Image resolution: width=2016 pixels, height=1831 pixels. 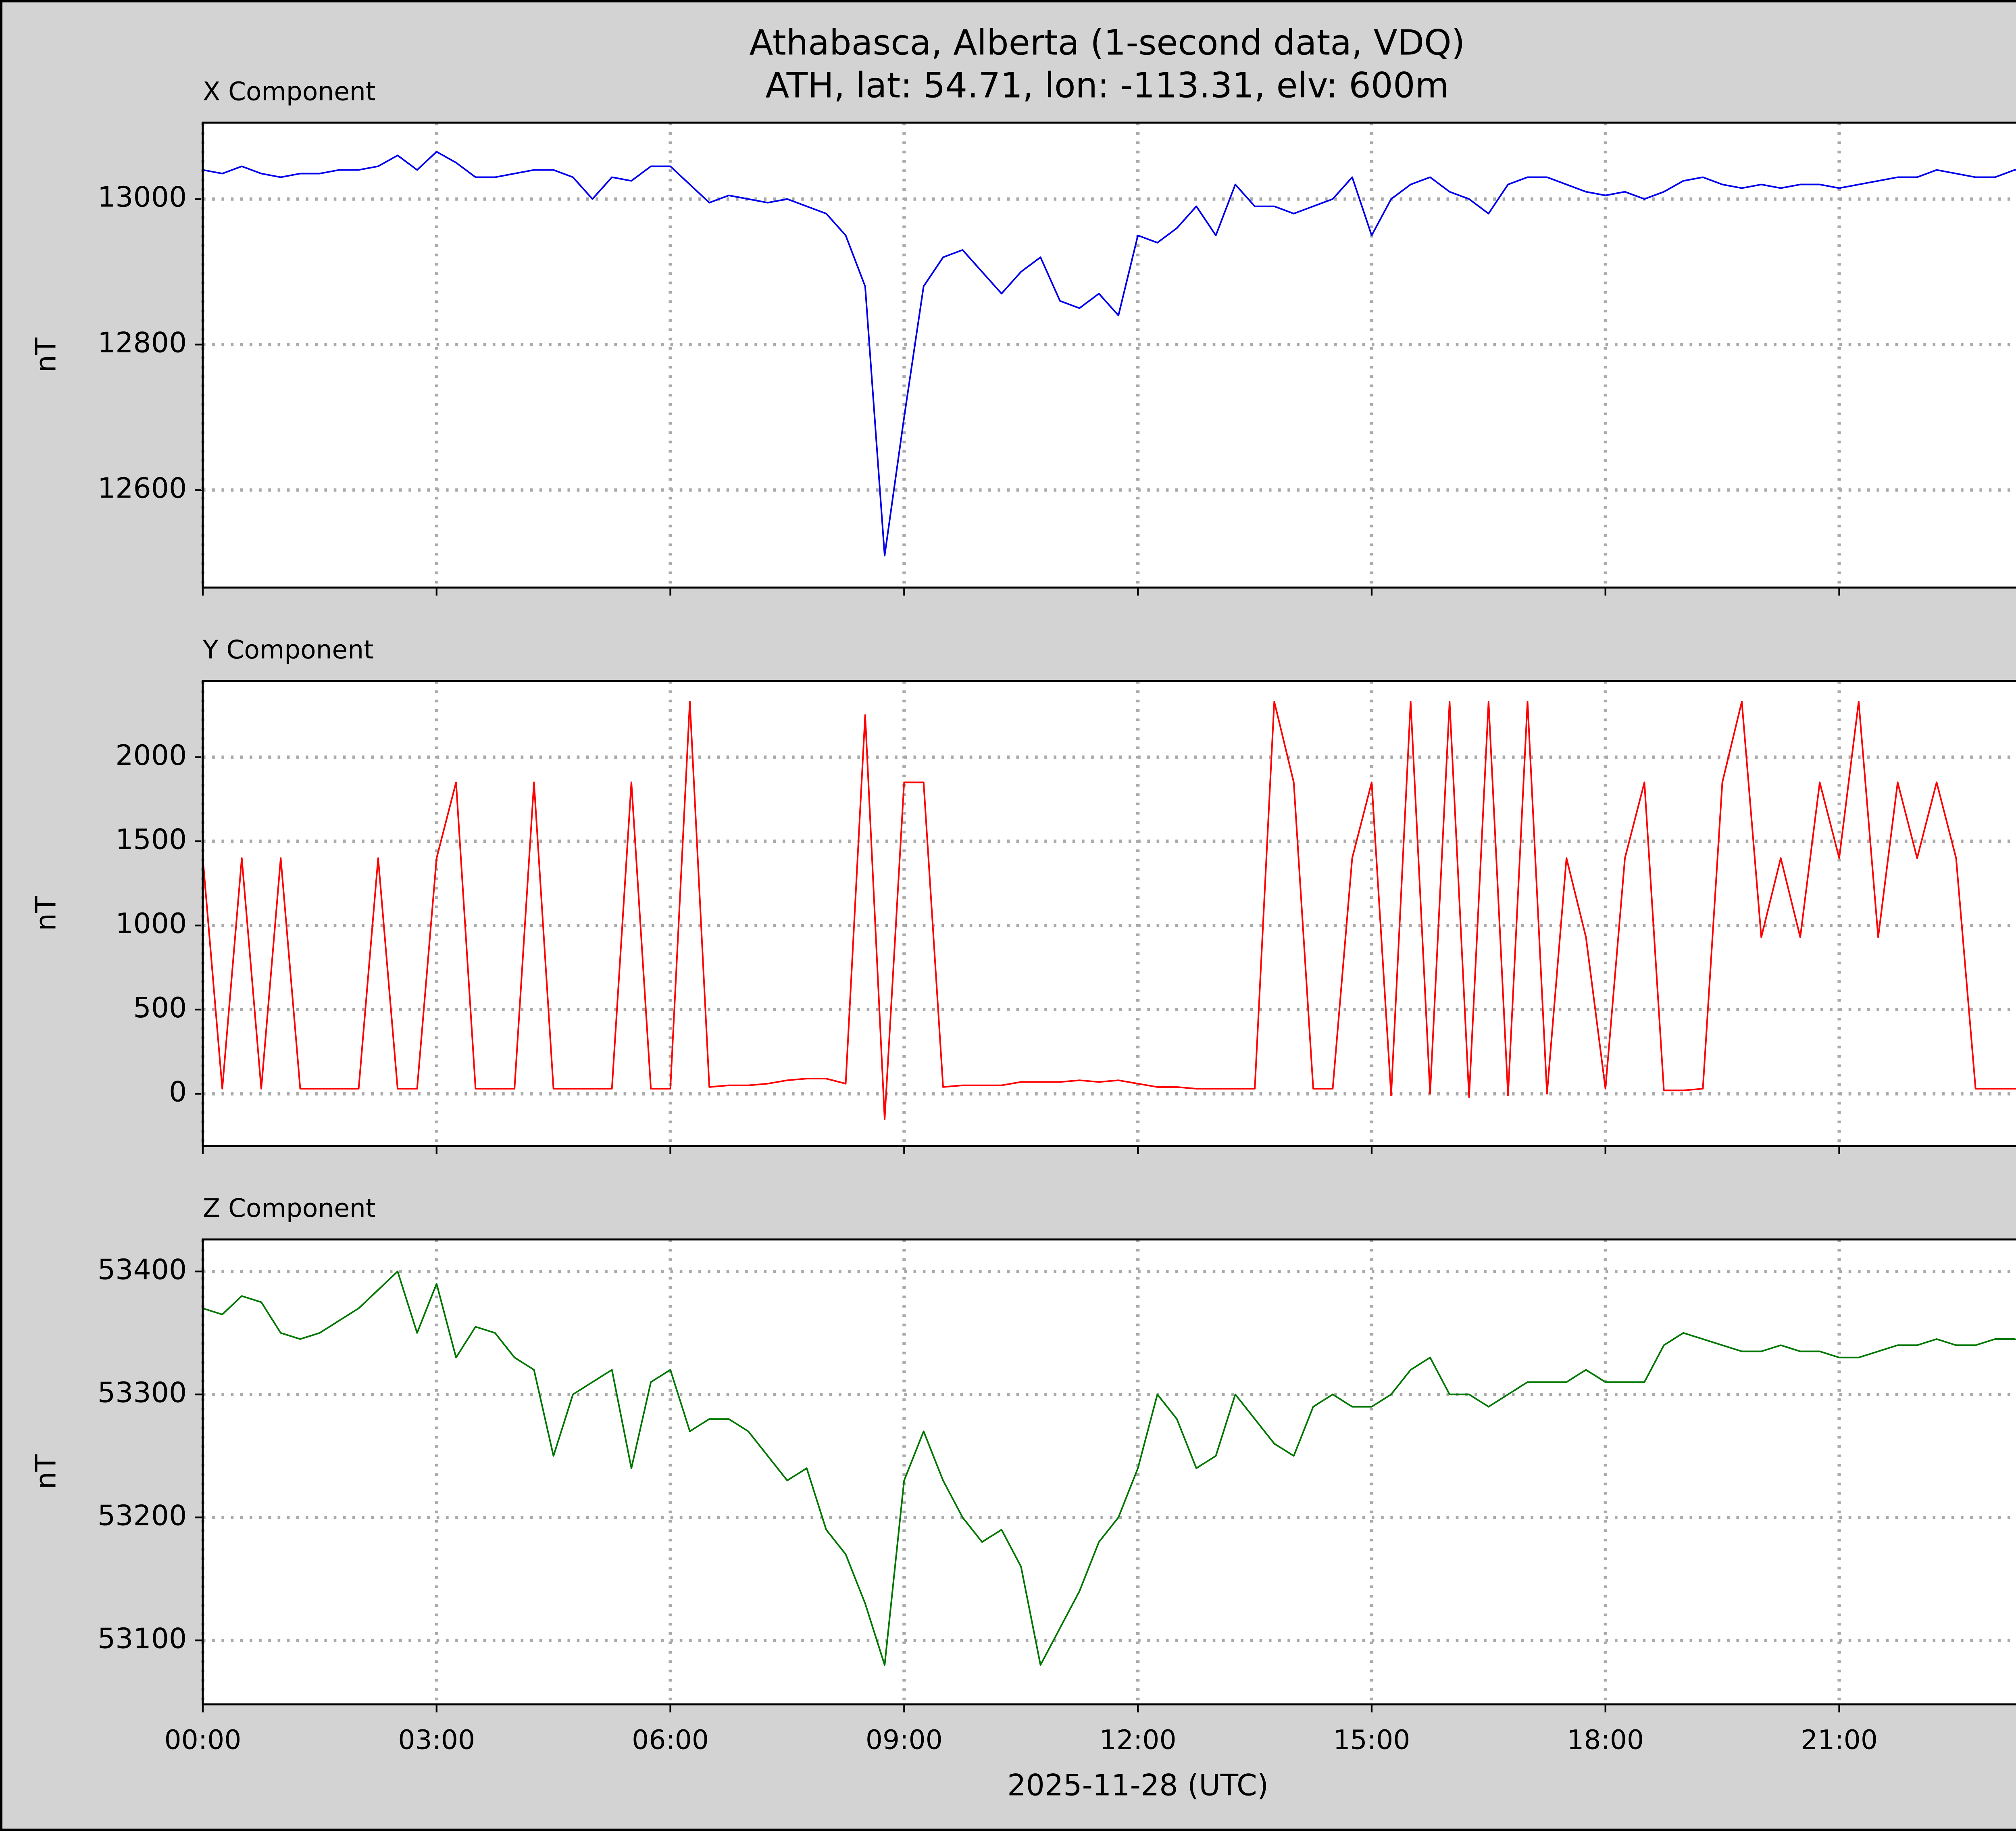 I want to click on y-tick-label: 1500, so click(x=151, y=839).